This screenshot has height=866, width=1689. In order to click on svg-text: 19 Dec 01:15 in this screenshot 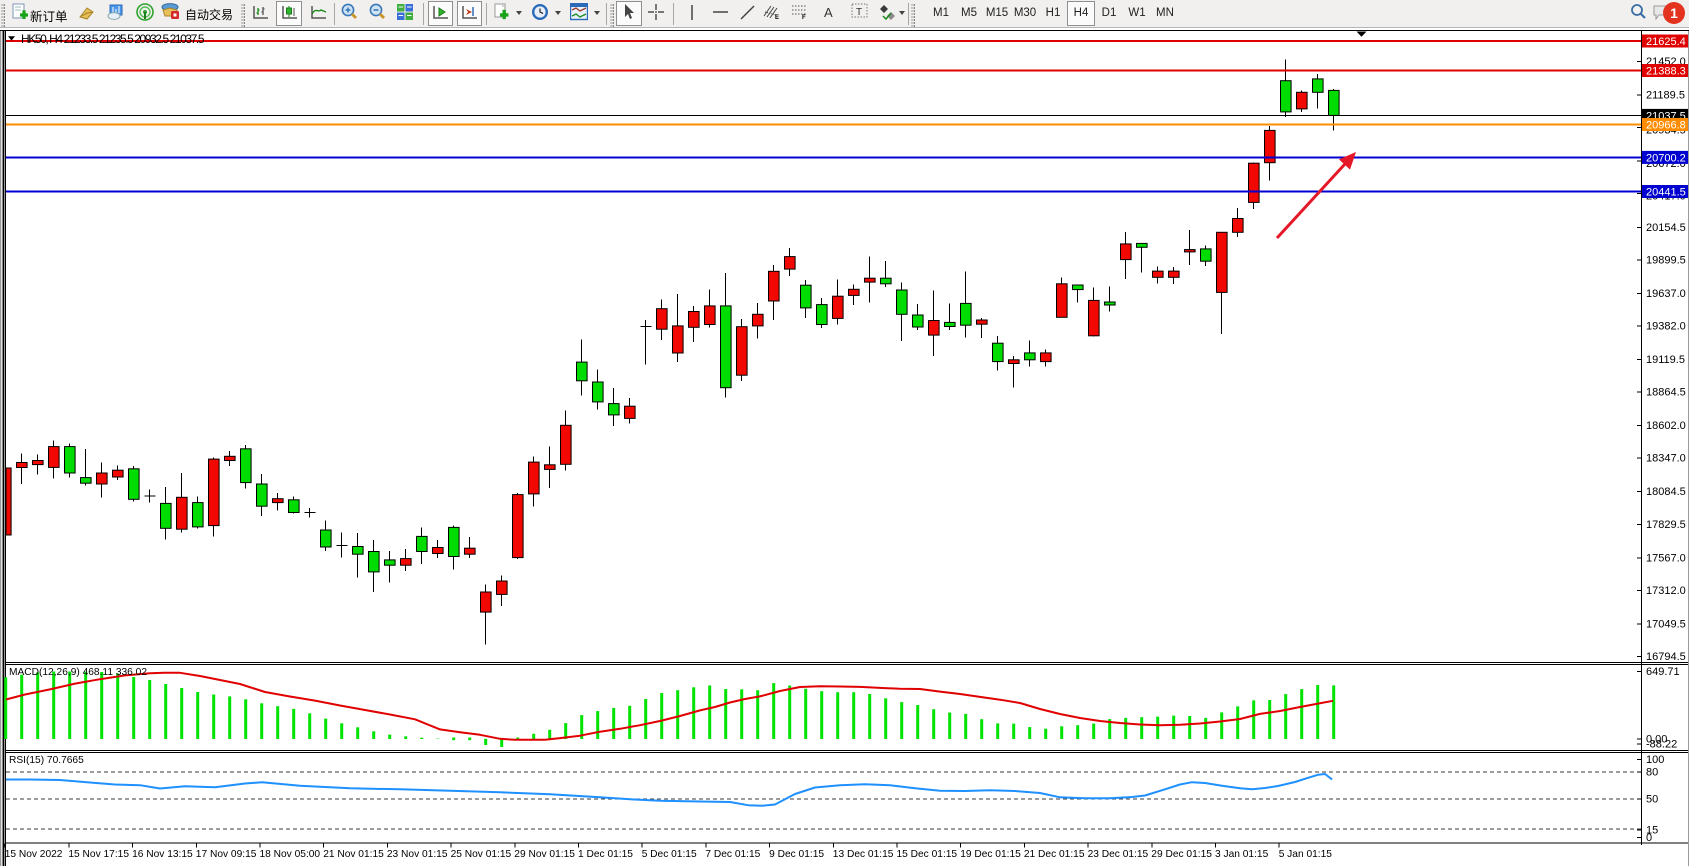, I will do `click(990, 854)`.